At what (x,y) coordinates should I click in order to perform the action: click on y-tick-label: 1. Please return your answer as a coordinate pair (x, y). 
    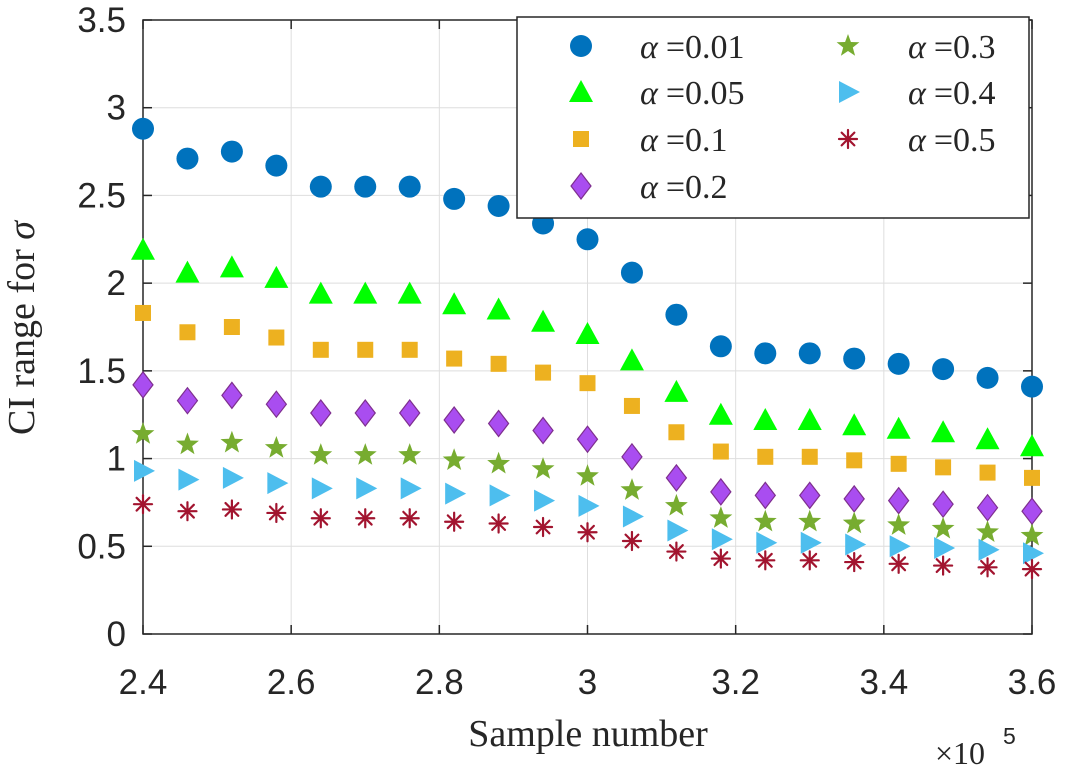
    Looking at the image, I should click on (116, 459).